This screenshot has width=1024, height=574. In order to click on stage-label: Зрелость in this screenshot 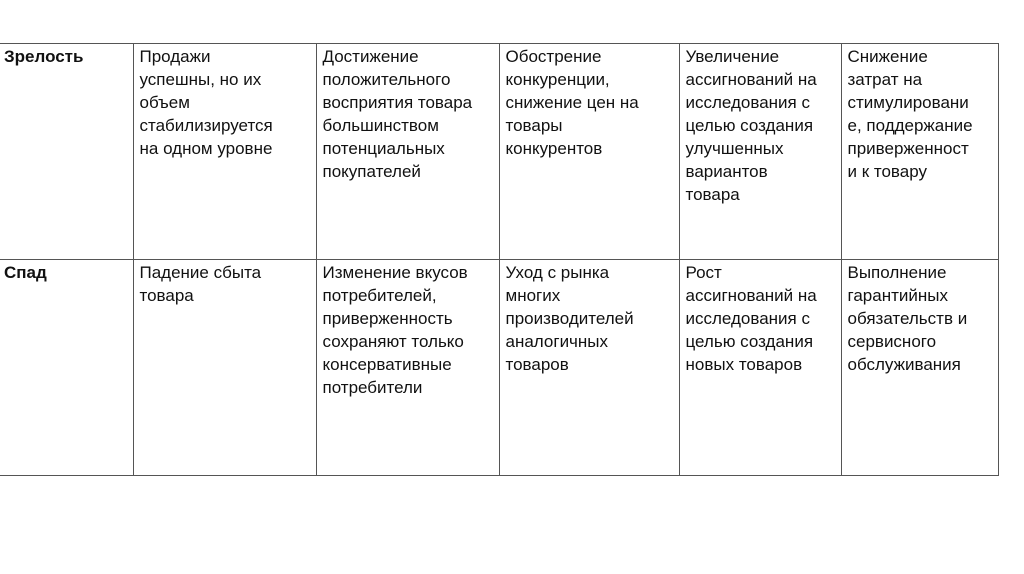, I will do `click(67, 151)`.